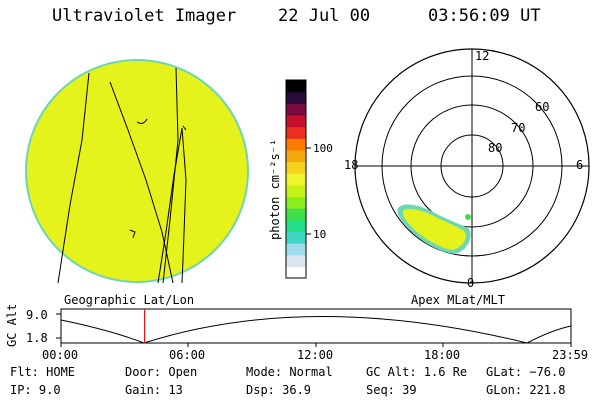 The height and width of the screenshot is (400, 600). What do you see at coordinates (495, 148) in the screenshot?
I see `mlat-label-80: 80` at bounding box center [495, 148].